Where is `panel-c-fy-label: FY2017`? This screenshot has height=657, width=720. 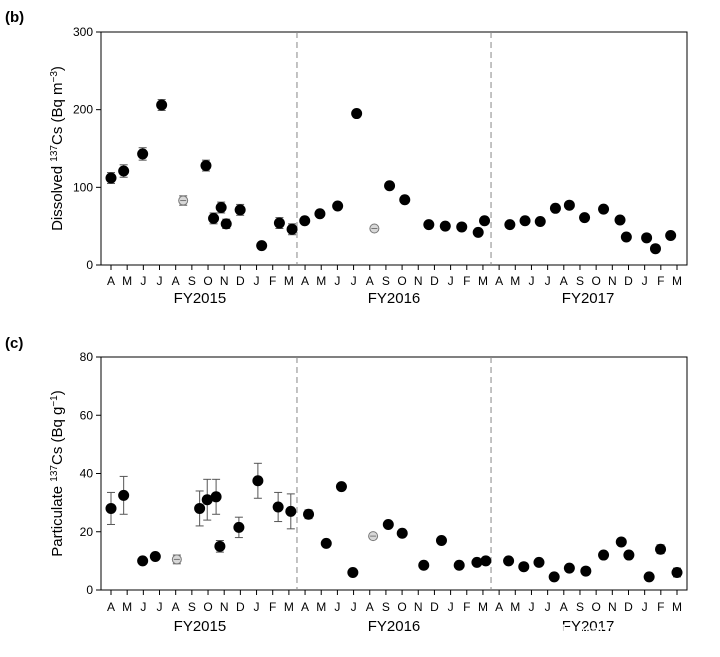
panel-c-fy-label: FY2017 is located at coordinates (588, 626).